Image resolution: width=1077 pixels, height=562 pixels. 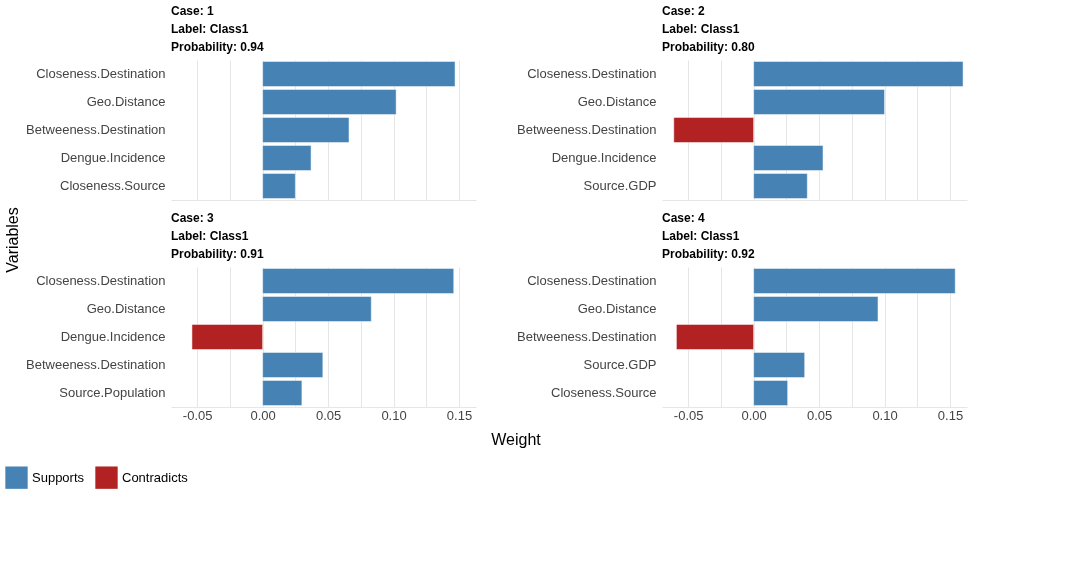 What do you see at coordinates (12, 240) in the screenshot?
I see `y-axis-title: Variables` at bounding box center [12, 240].